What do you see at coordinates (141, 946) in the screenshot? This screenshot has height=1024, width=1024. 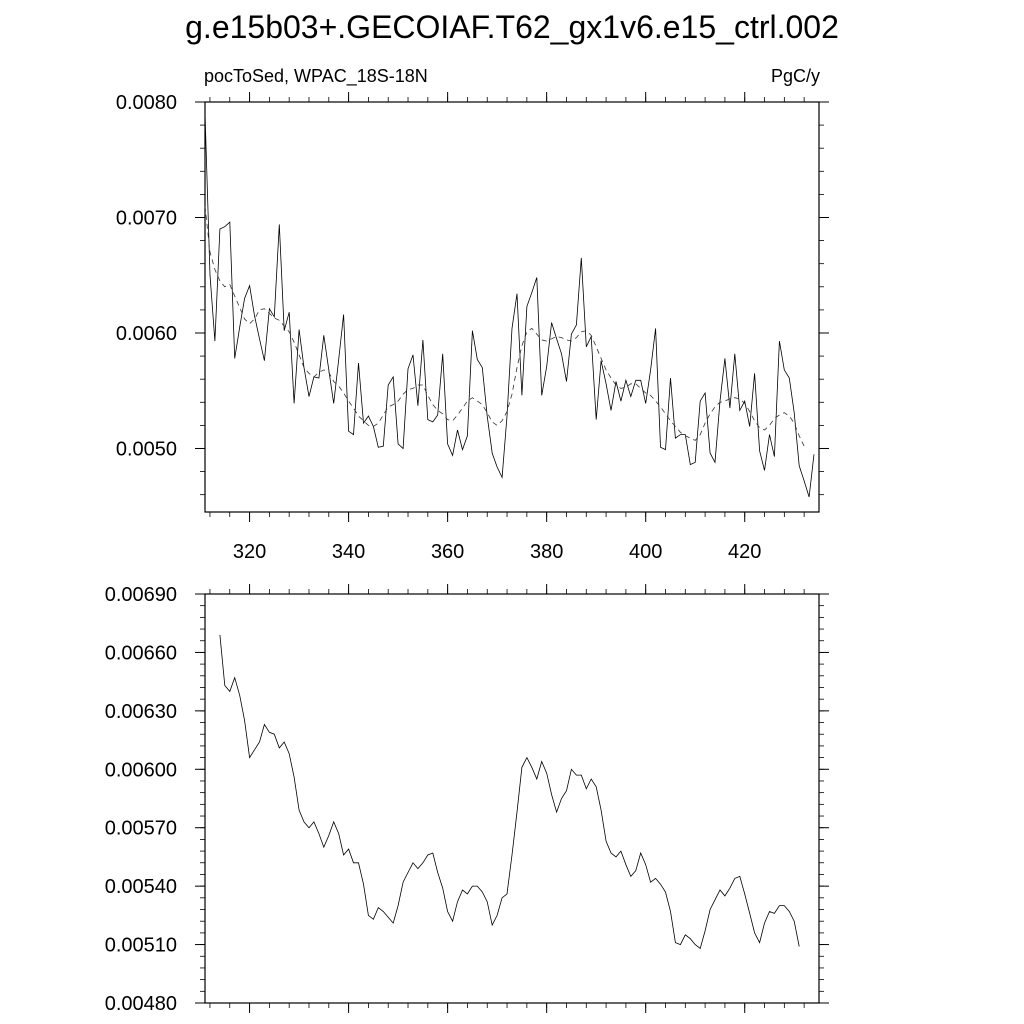 I see `bottom-ytick-label: 0.00510` at bounding box center [141, 946].